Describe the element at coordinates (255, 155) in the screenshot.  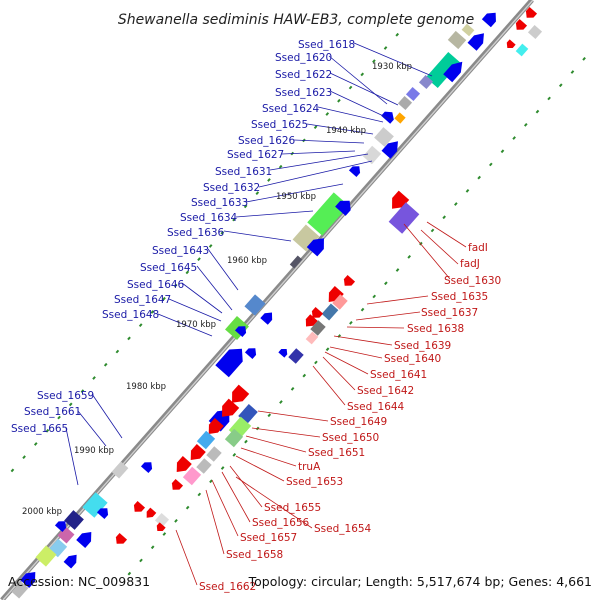
I see `label-ssed-1627: Ssed_1627` at that location.